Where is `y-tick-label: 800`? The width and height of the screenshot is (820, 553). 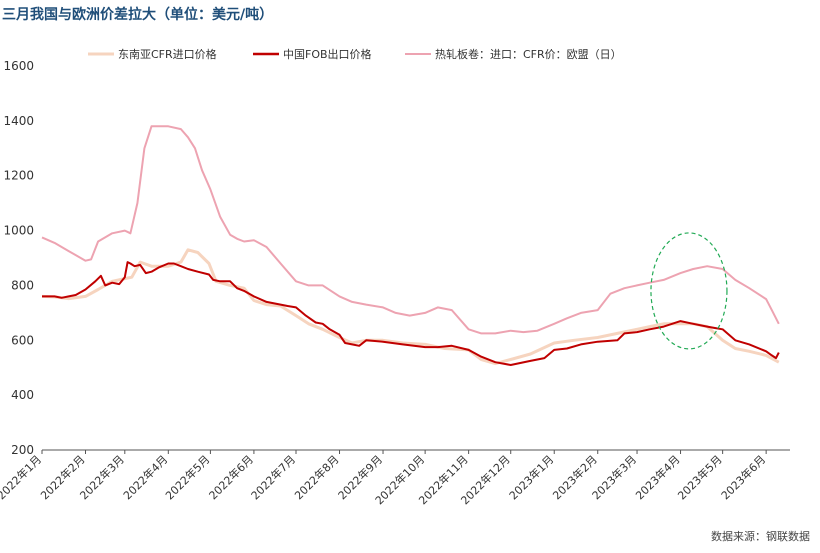 y-tick-label: 800 is located at coordinates (22, 285).